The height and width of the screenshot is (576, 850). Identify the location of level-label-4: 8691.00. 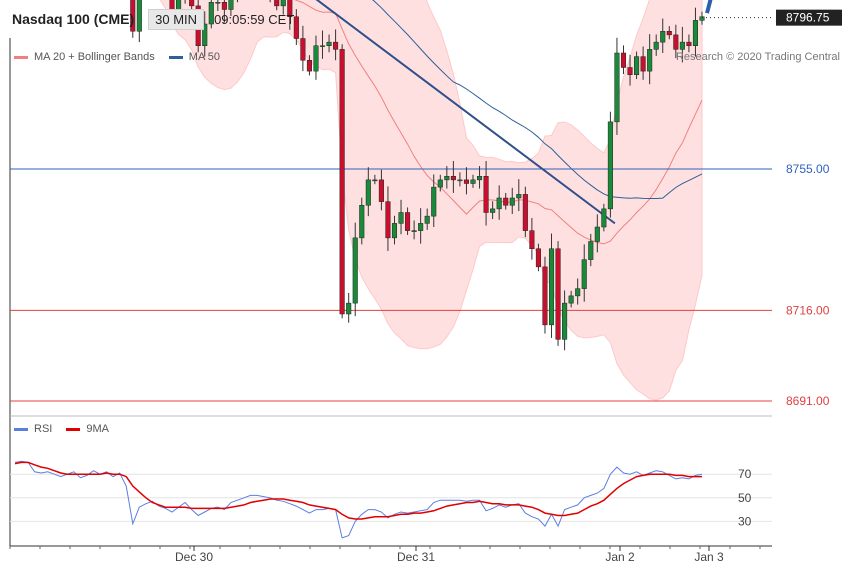
(808, 401).